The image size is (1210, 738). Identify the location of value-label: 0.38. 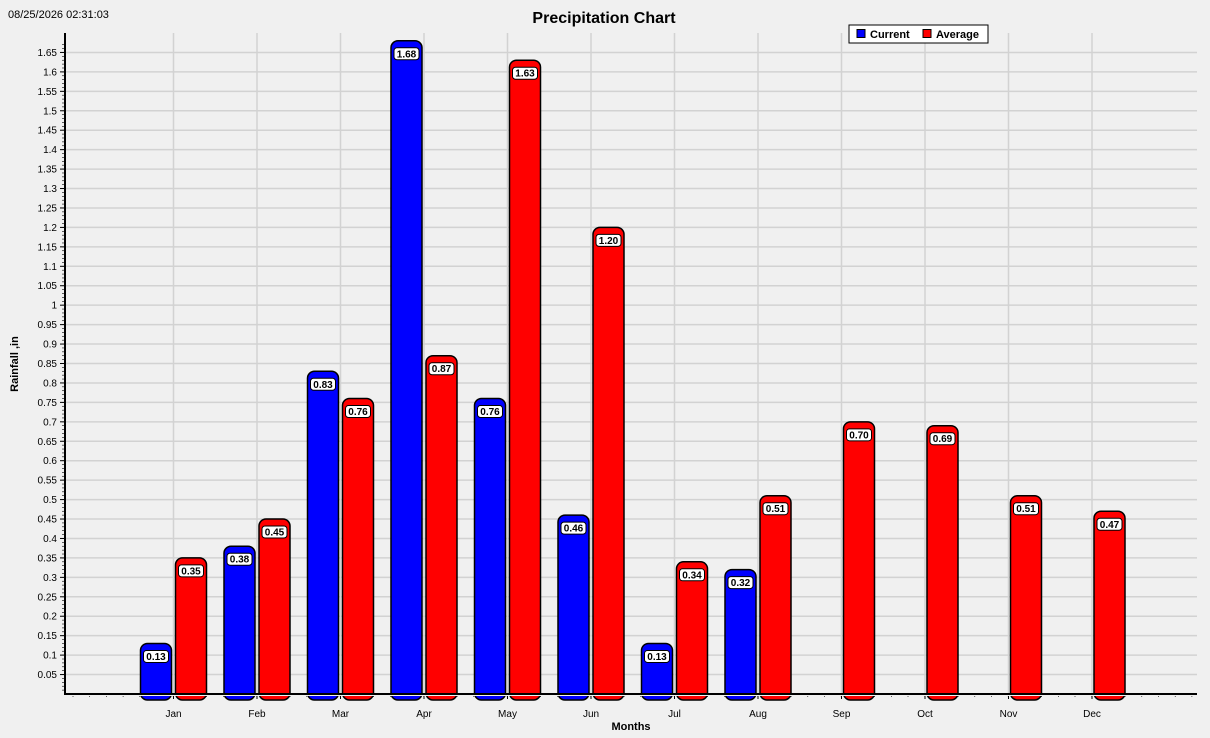
(240, 560).